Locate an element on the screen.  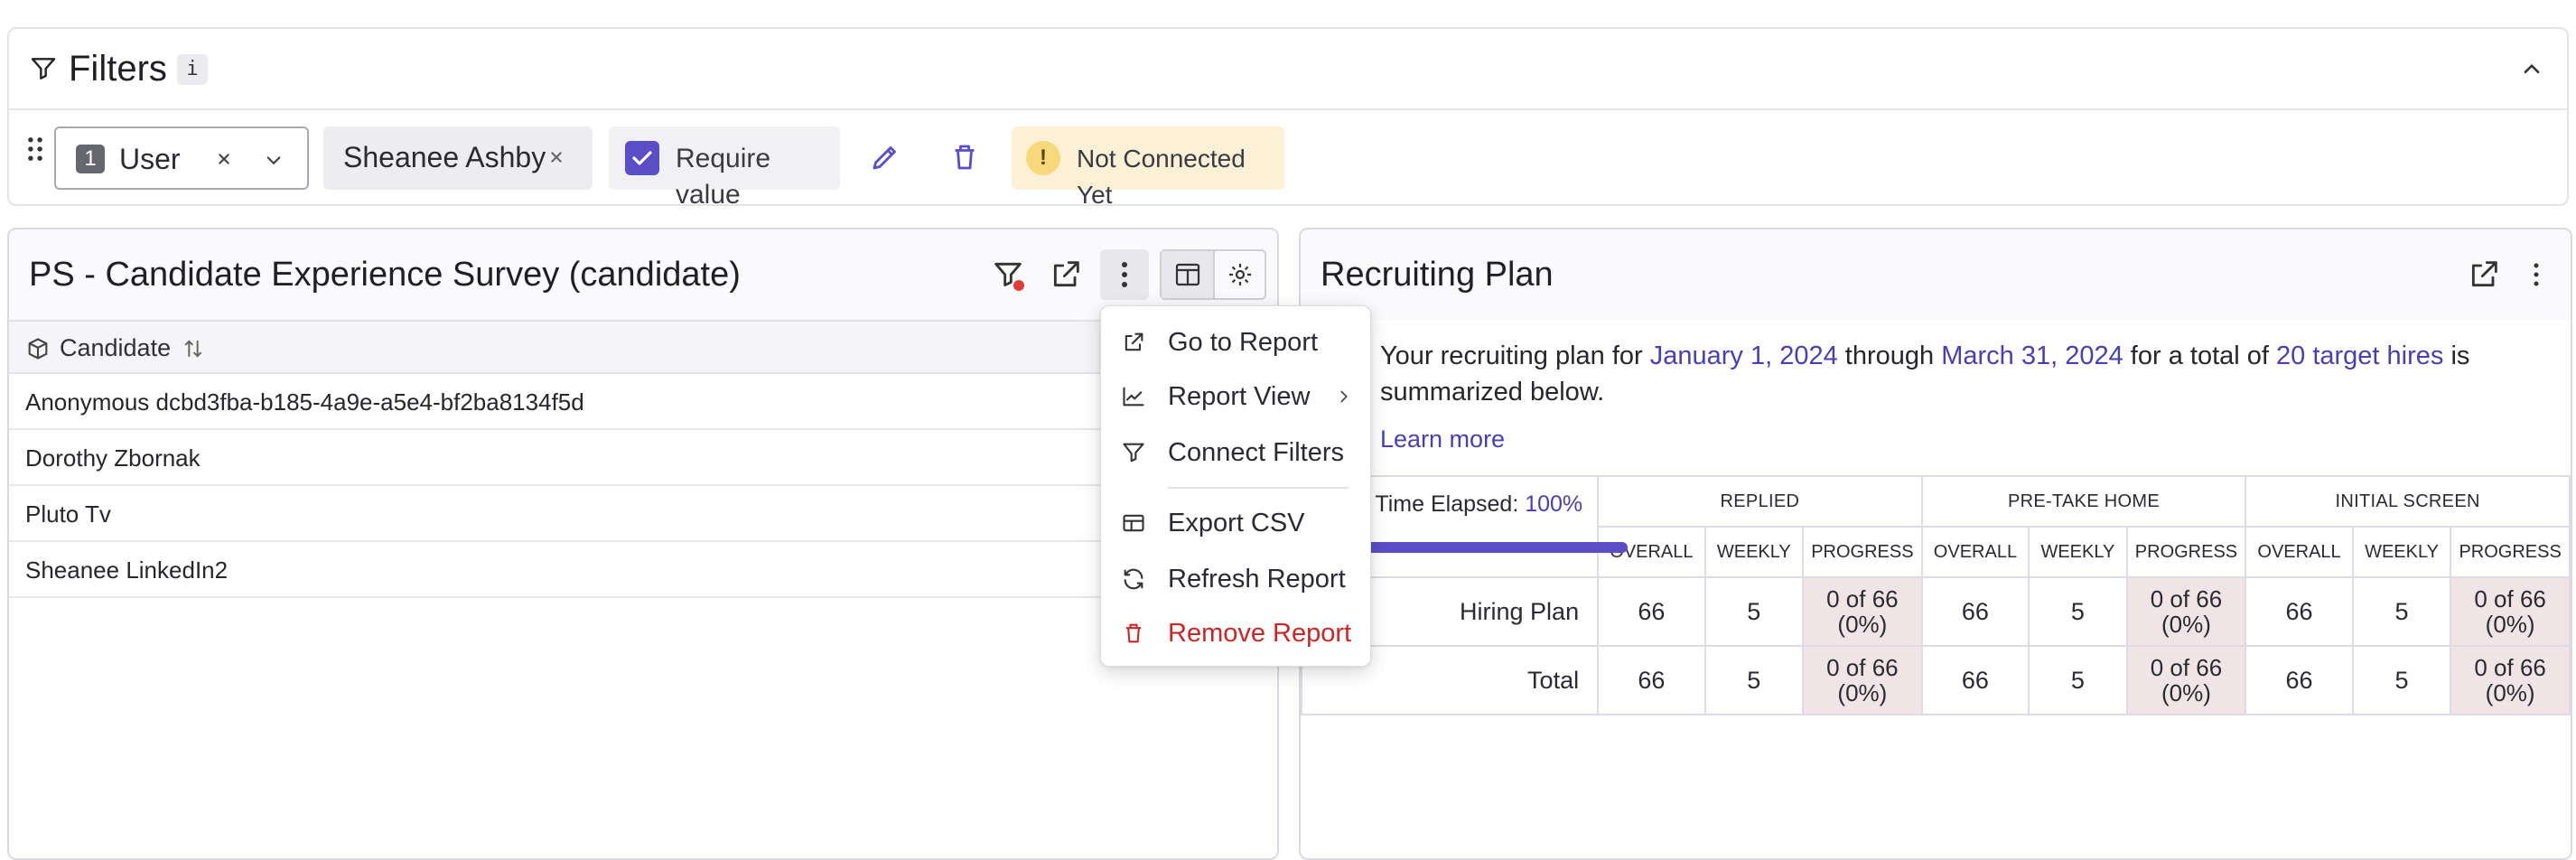
learn-more-link: Learn more is located at coordinates (1443, 439).